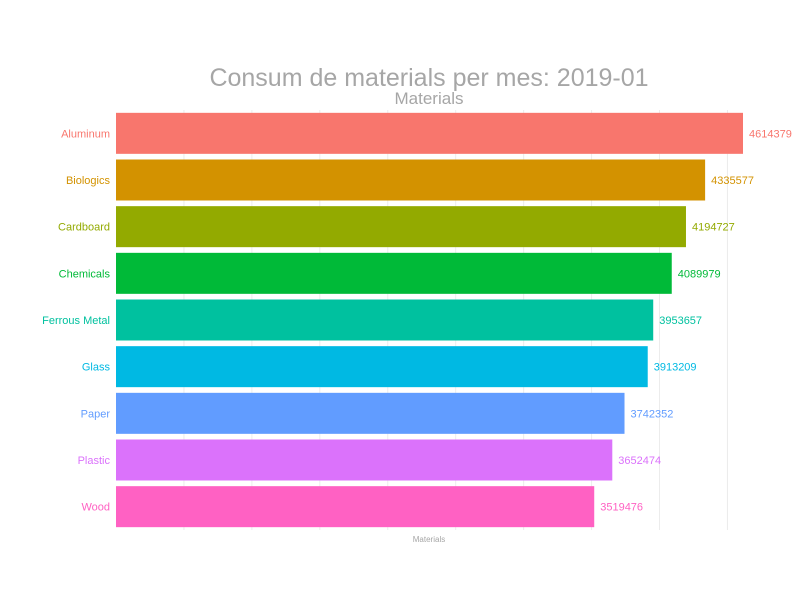 Image resolution: width=800 pixels, height=600 pixels. What do you see at coordinates (732, 181) in the screenshot?
I see `value-label: 4335577` at bounding box center [732, 181].